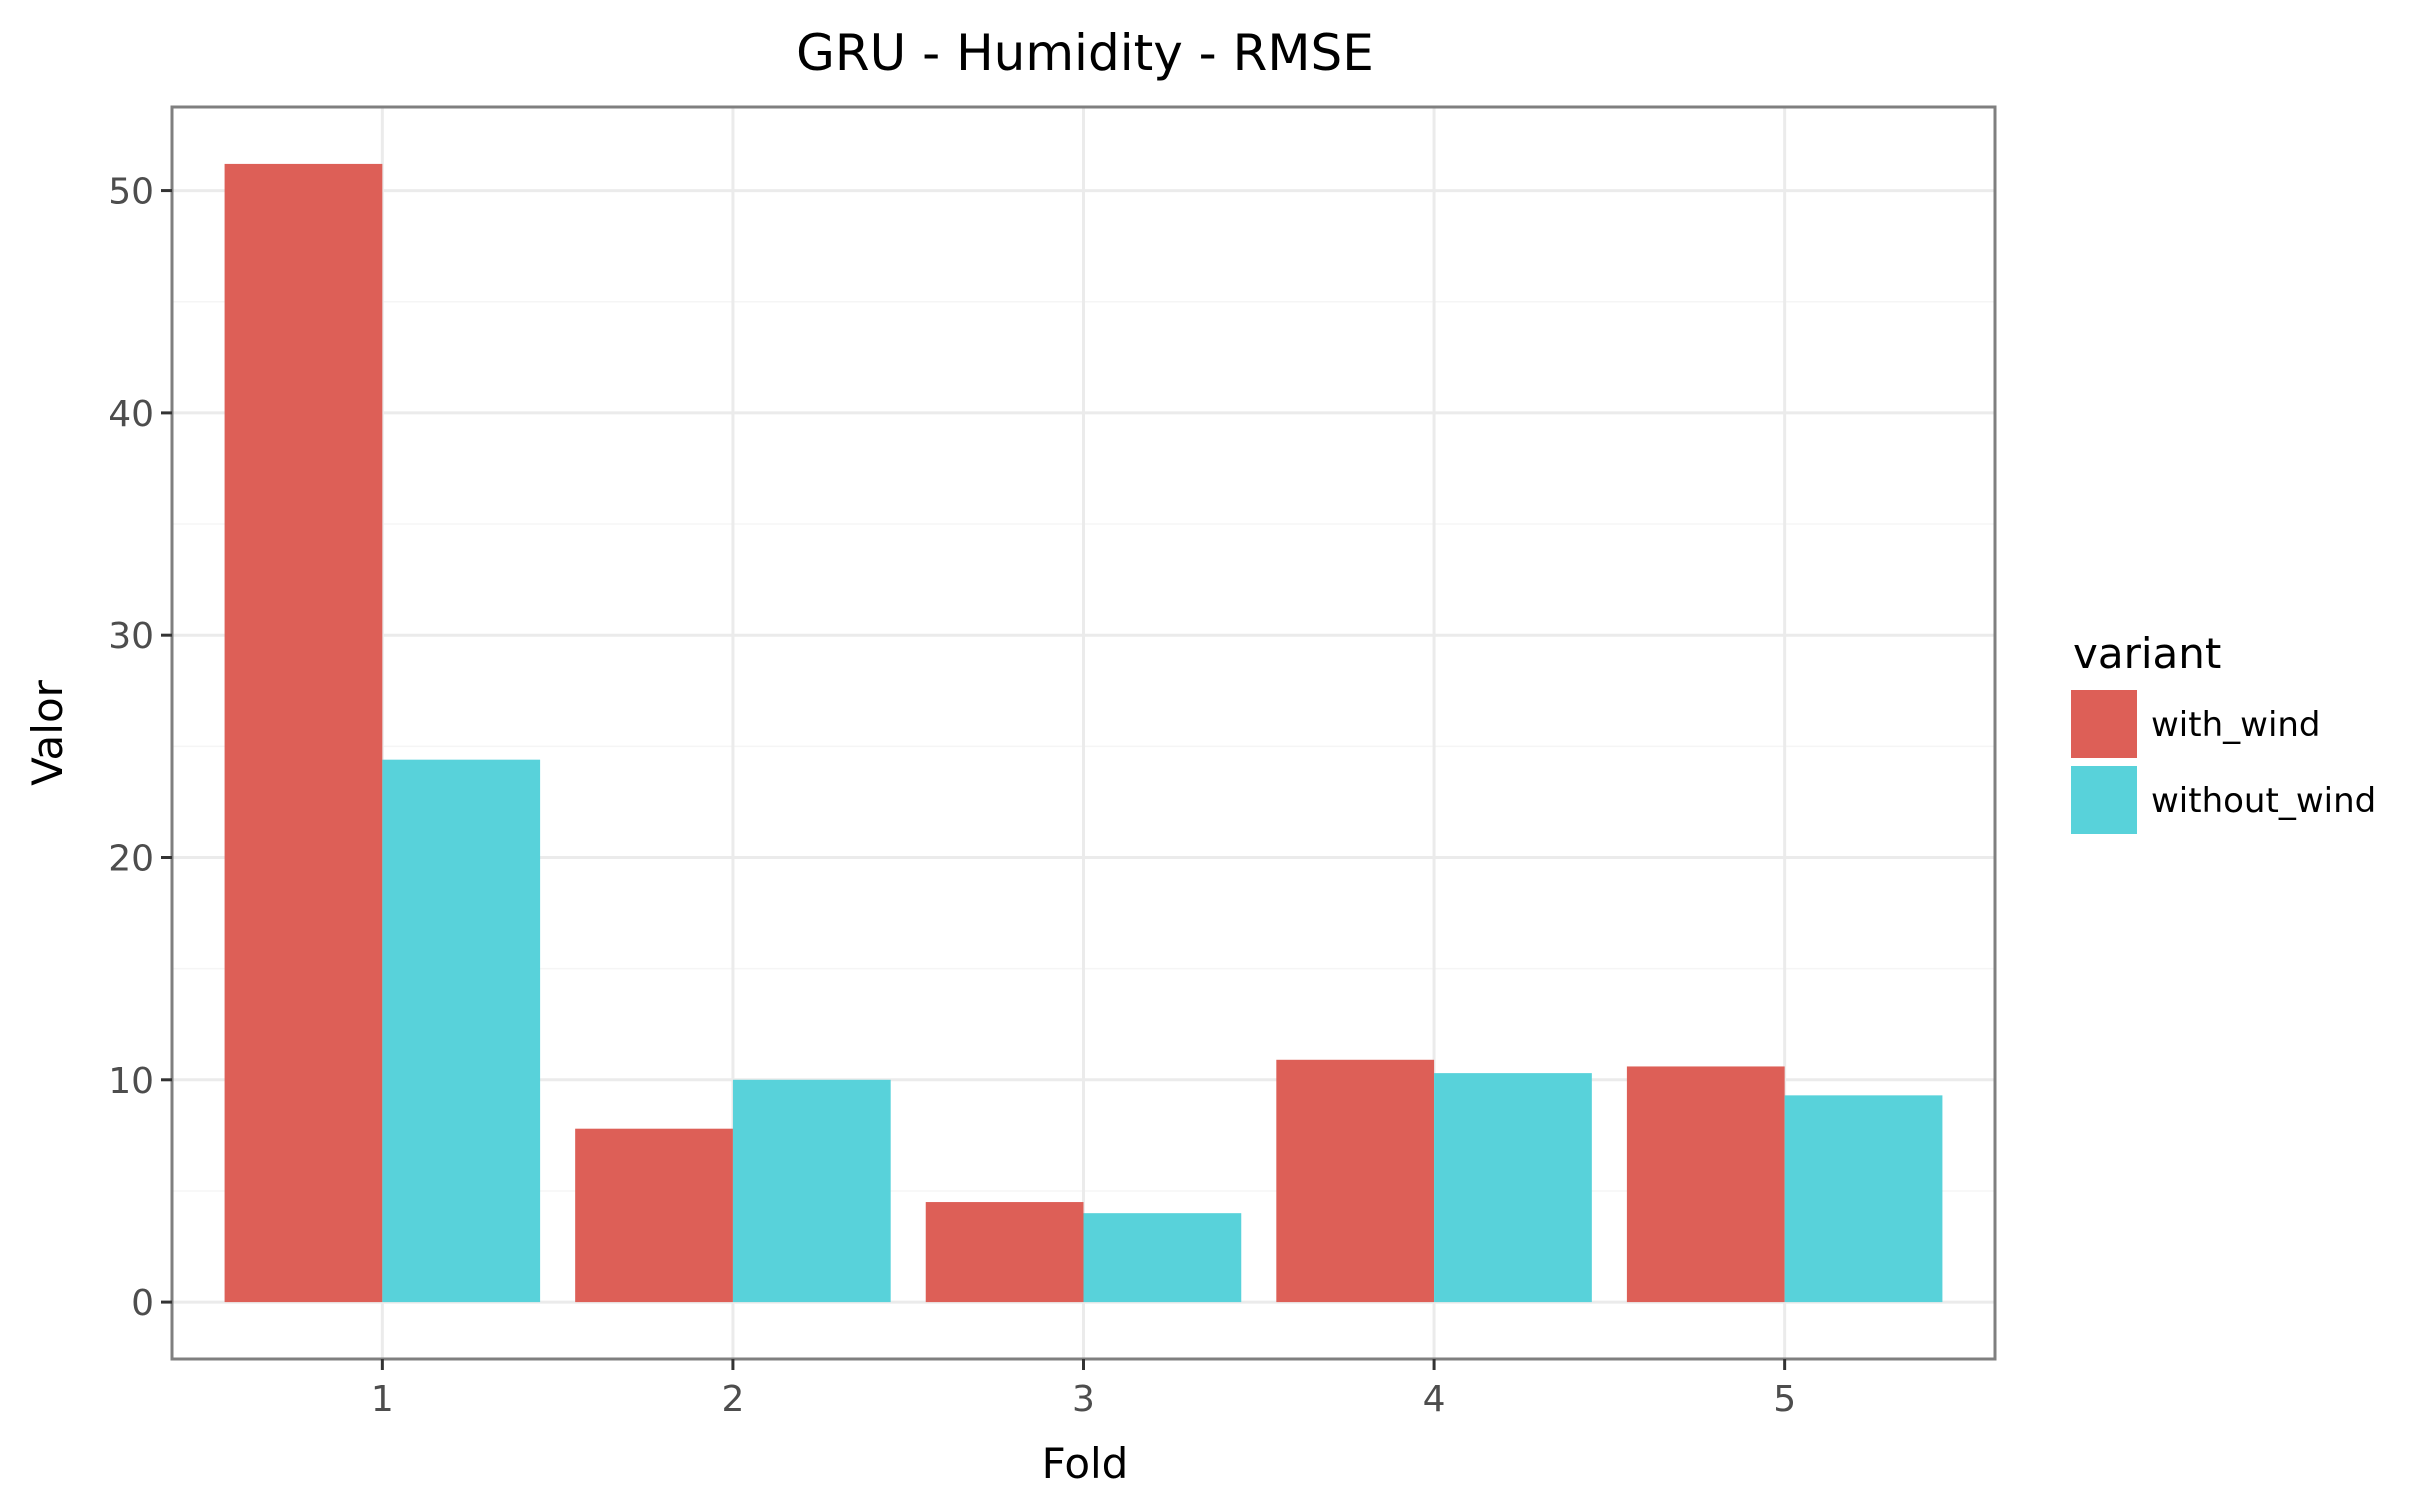  Describe the element at coordinates (1434, 1399) in the screenshot. I see `x-tick-label: 4` at that location.